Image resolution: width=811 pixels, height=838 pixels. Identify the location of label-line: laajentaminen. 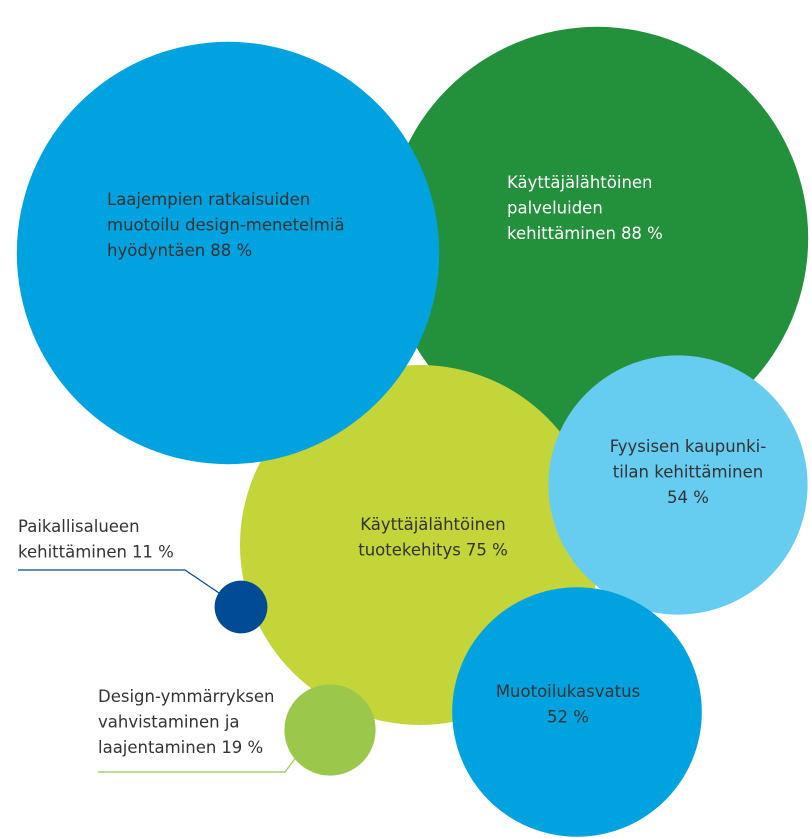
(157, 747).